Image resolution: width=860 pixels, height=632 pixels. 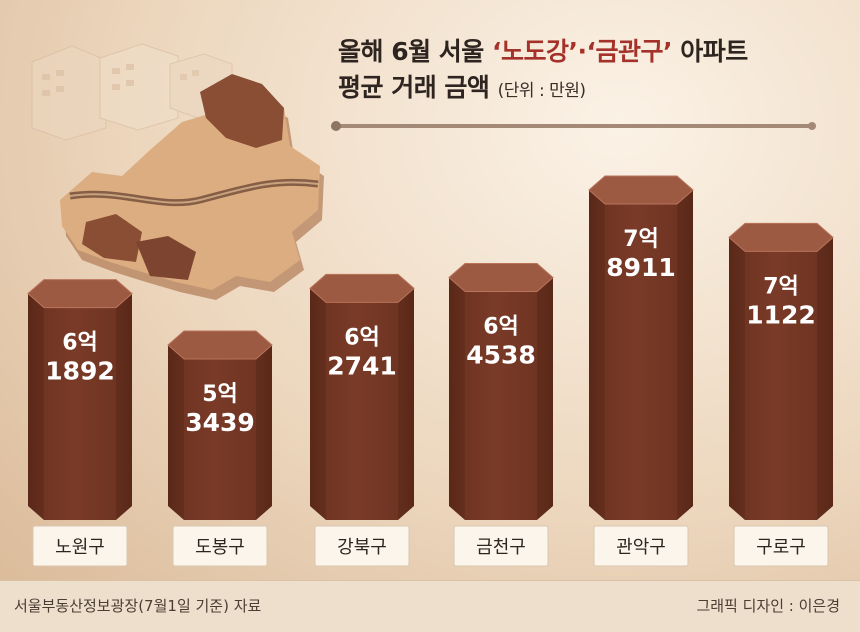 What do you see at coordinates (573, 126) in the screenshot?
I see `title-rule` at bounding box center [573, 126].